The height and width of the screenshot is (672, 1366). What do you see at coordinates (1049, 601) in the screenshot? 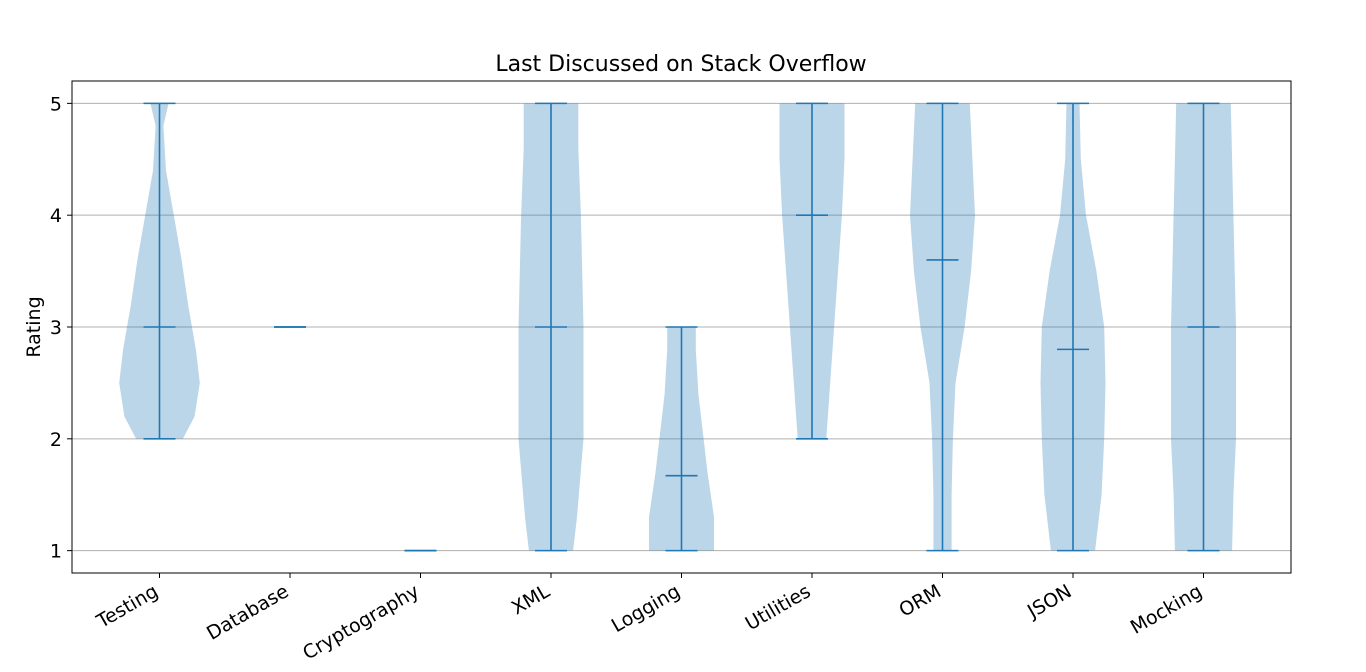
I see `x-tick-label: JSON` at bounding box center [1049, 601].